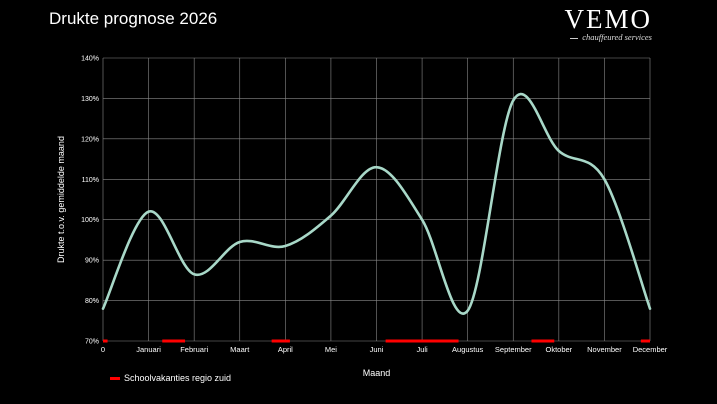 The image size is (717, 404). Describe the element at coordinates (377, 349) in the screenshot. I see `x-tick-label: Juni` at that location.